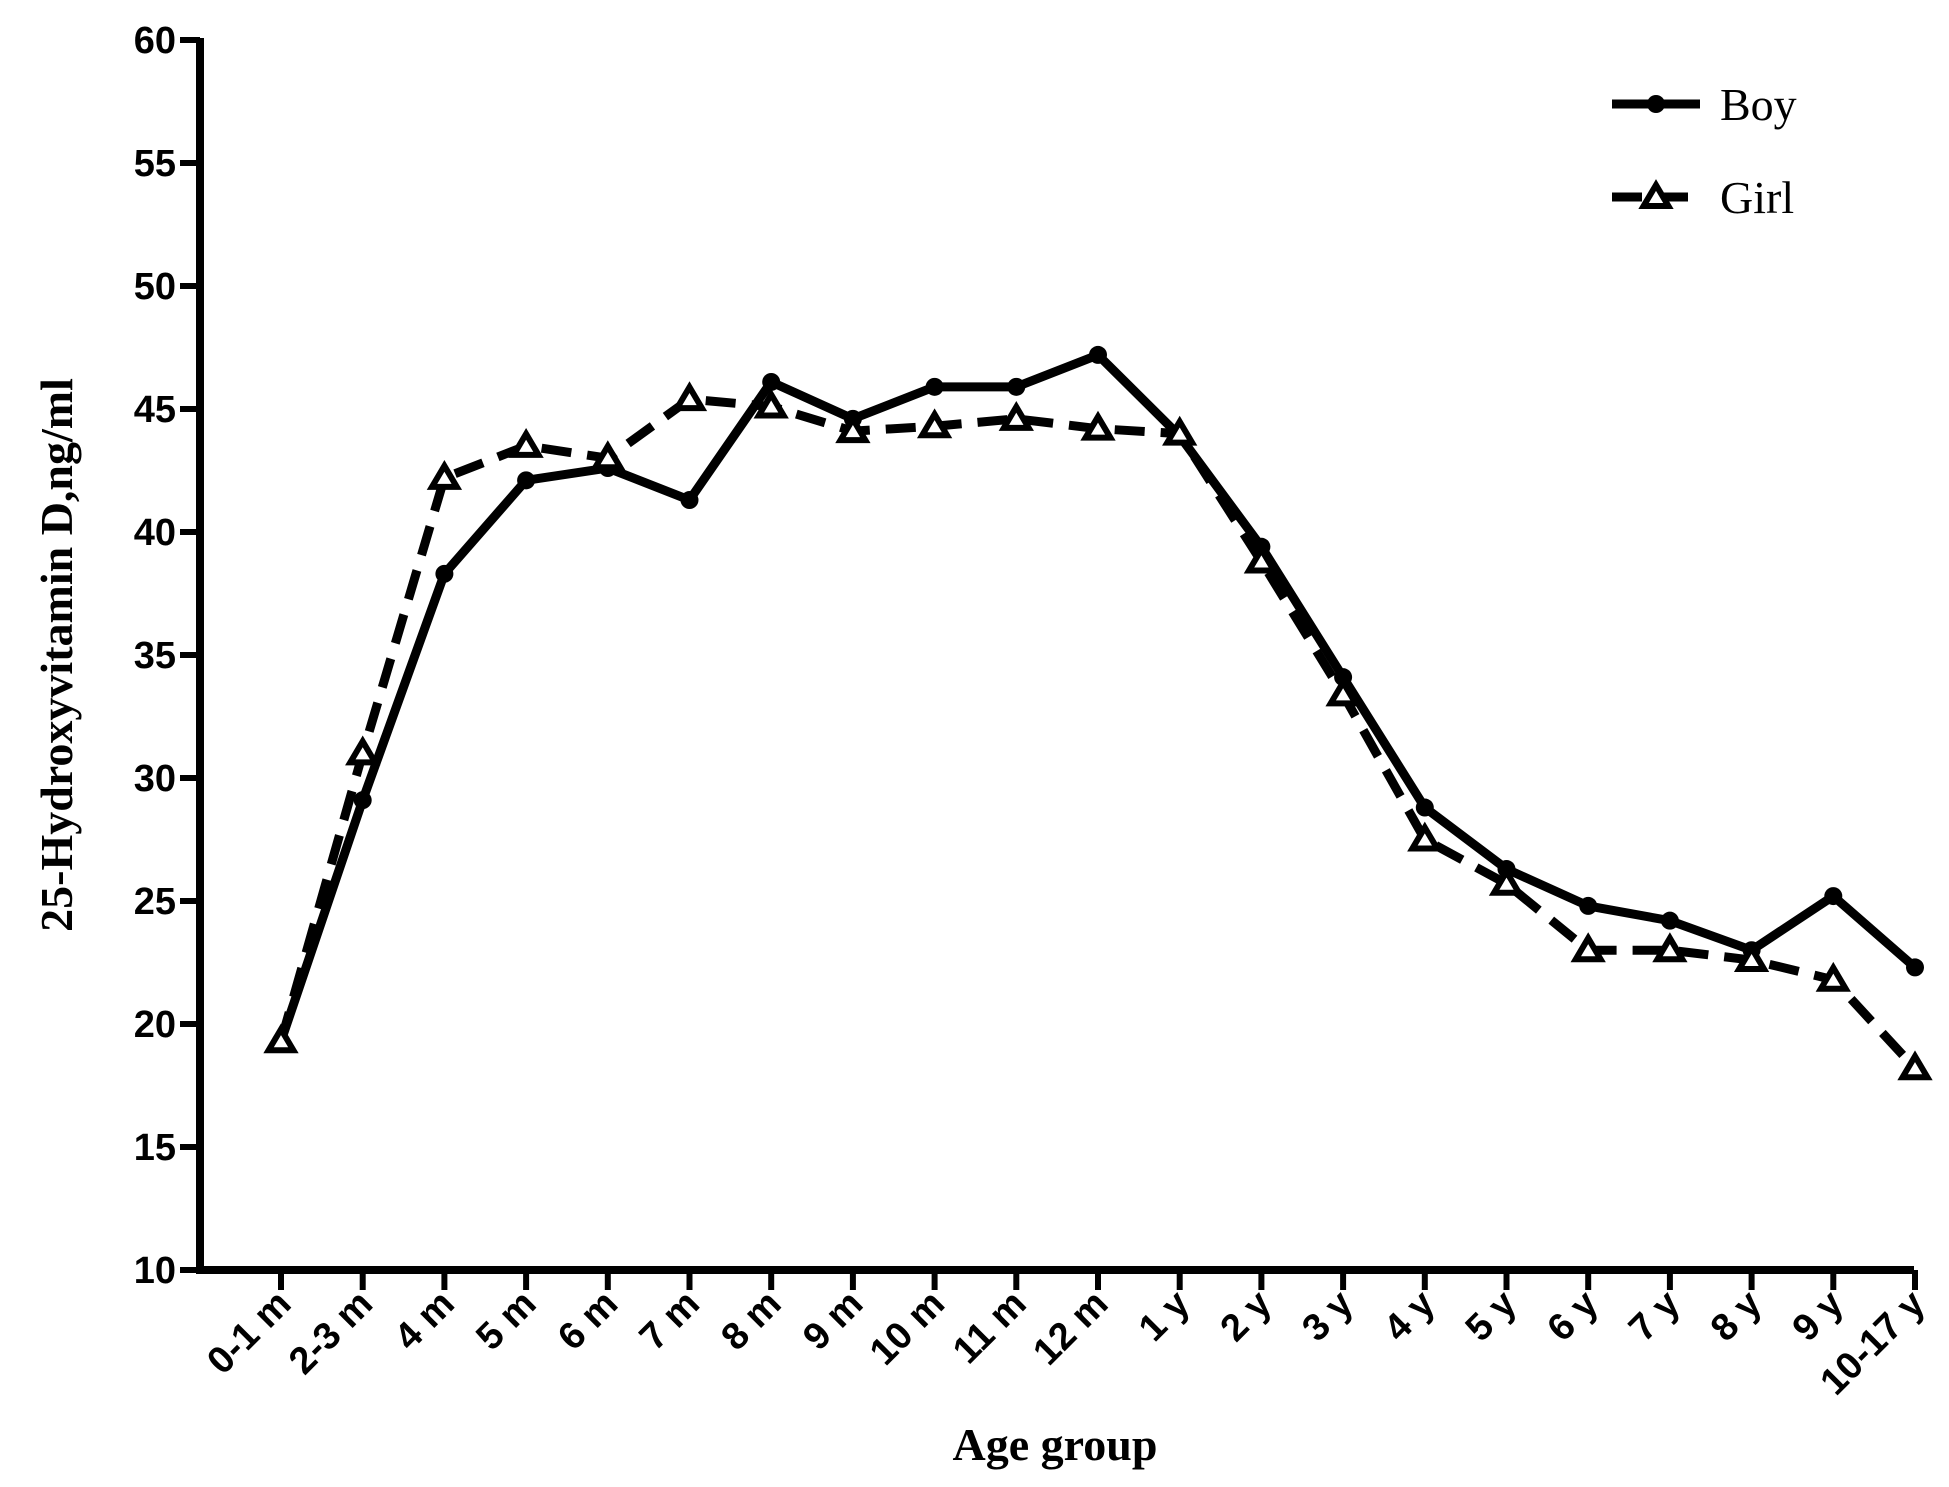 The width and height of the screenshot is (1949, 1487). I want to click on y-tick-label: 60, so click(155, 41).